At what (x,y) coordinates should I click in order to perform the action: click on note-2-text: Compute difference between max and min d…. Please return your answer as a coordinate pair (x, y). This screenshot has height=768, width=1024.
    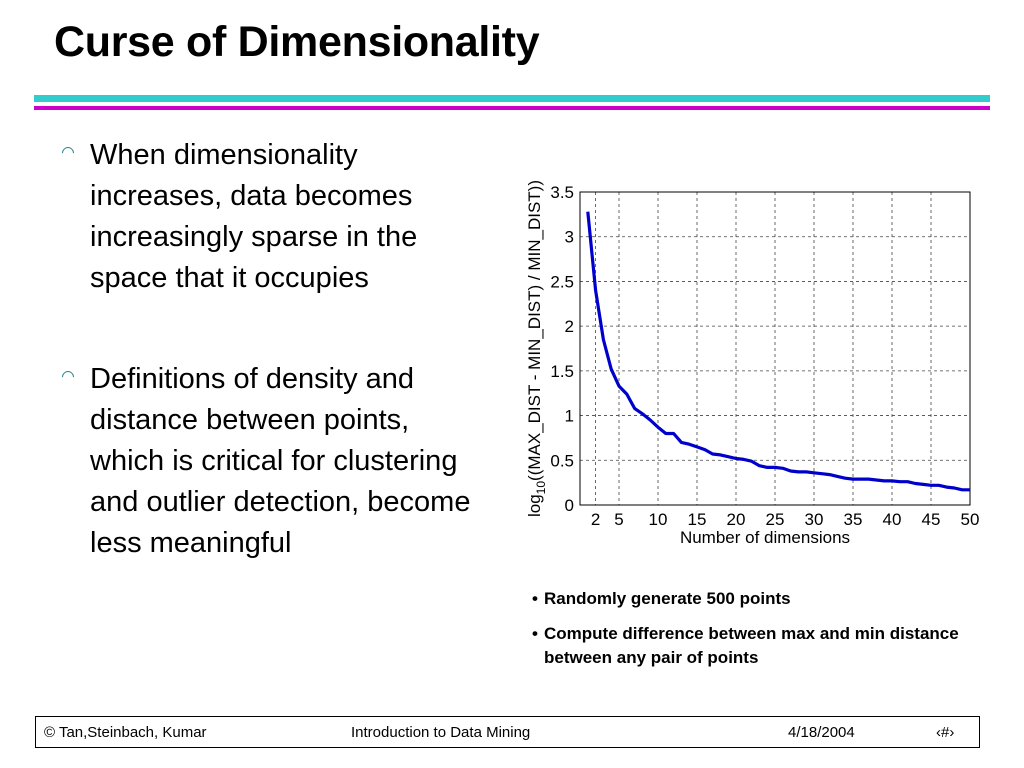
    Looking at the image, I should click on (751, 645).